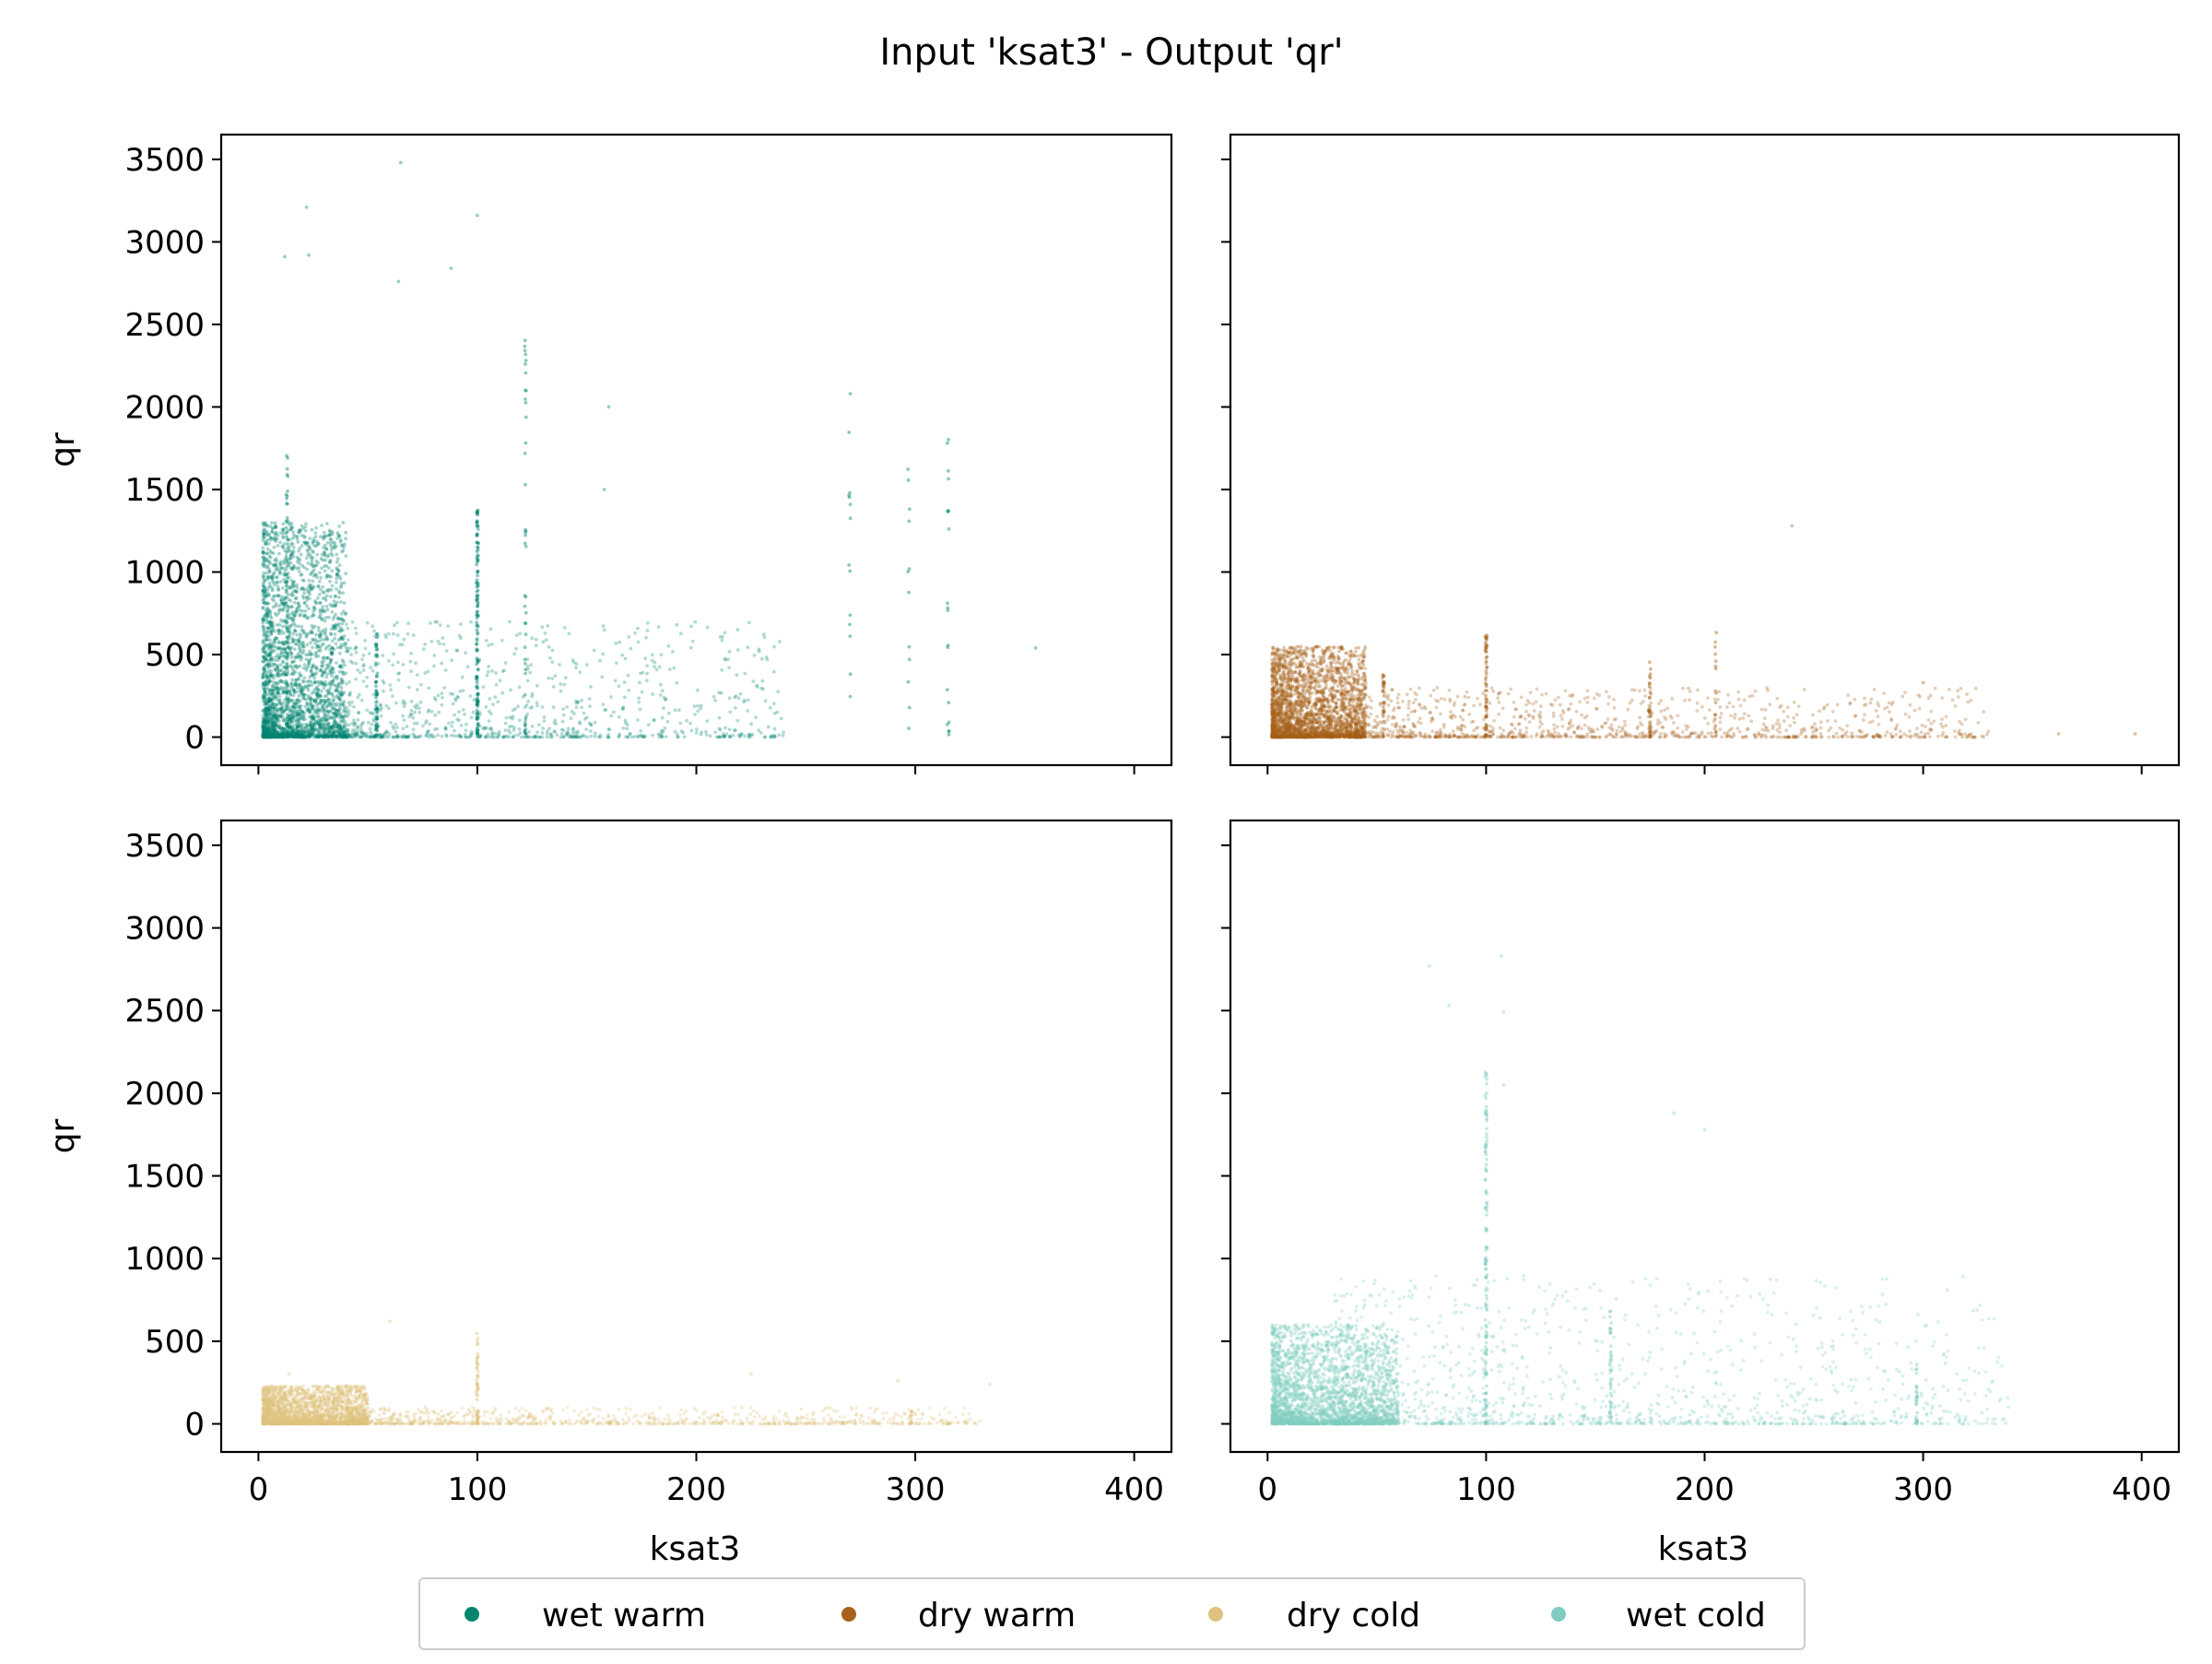 Image resolution: width=2212 pixels, height=1664 pixels. I want to click on y-tick-label-top-left: 1500, so click(164, 490).